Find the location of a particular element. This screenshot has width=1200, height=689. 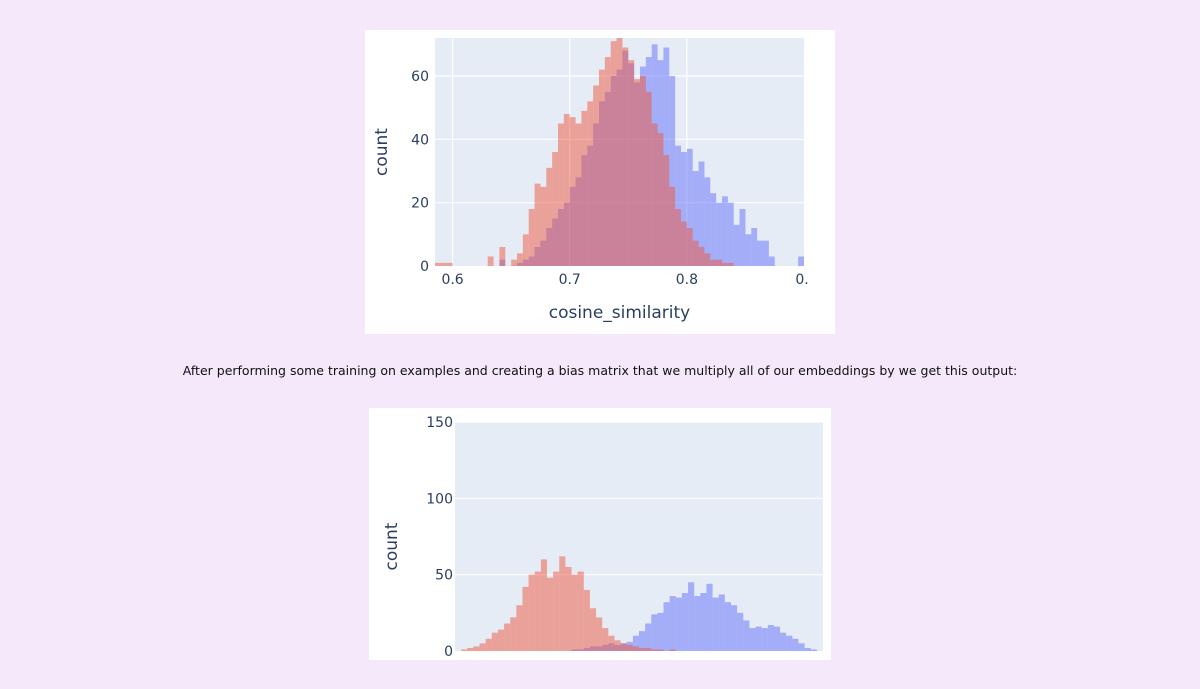

y-tick-label: 150 is located at coordinates (439, 423).